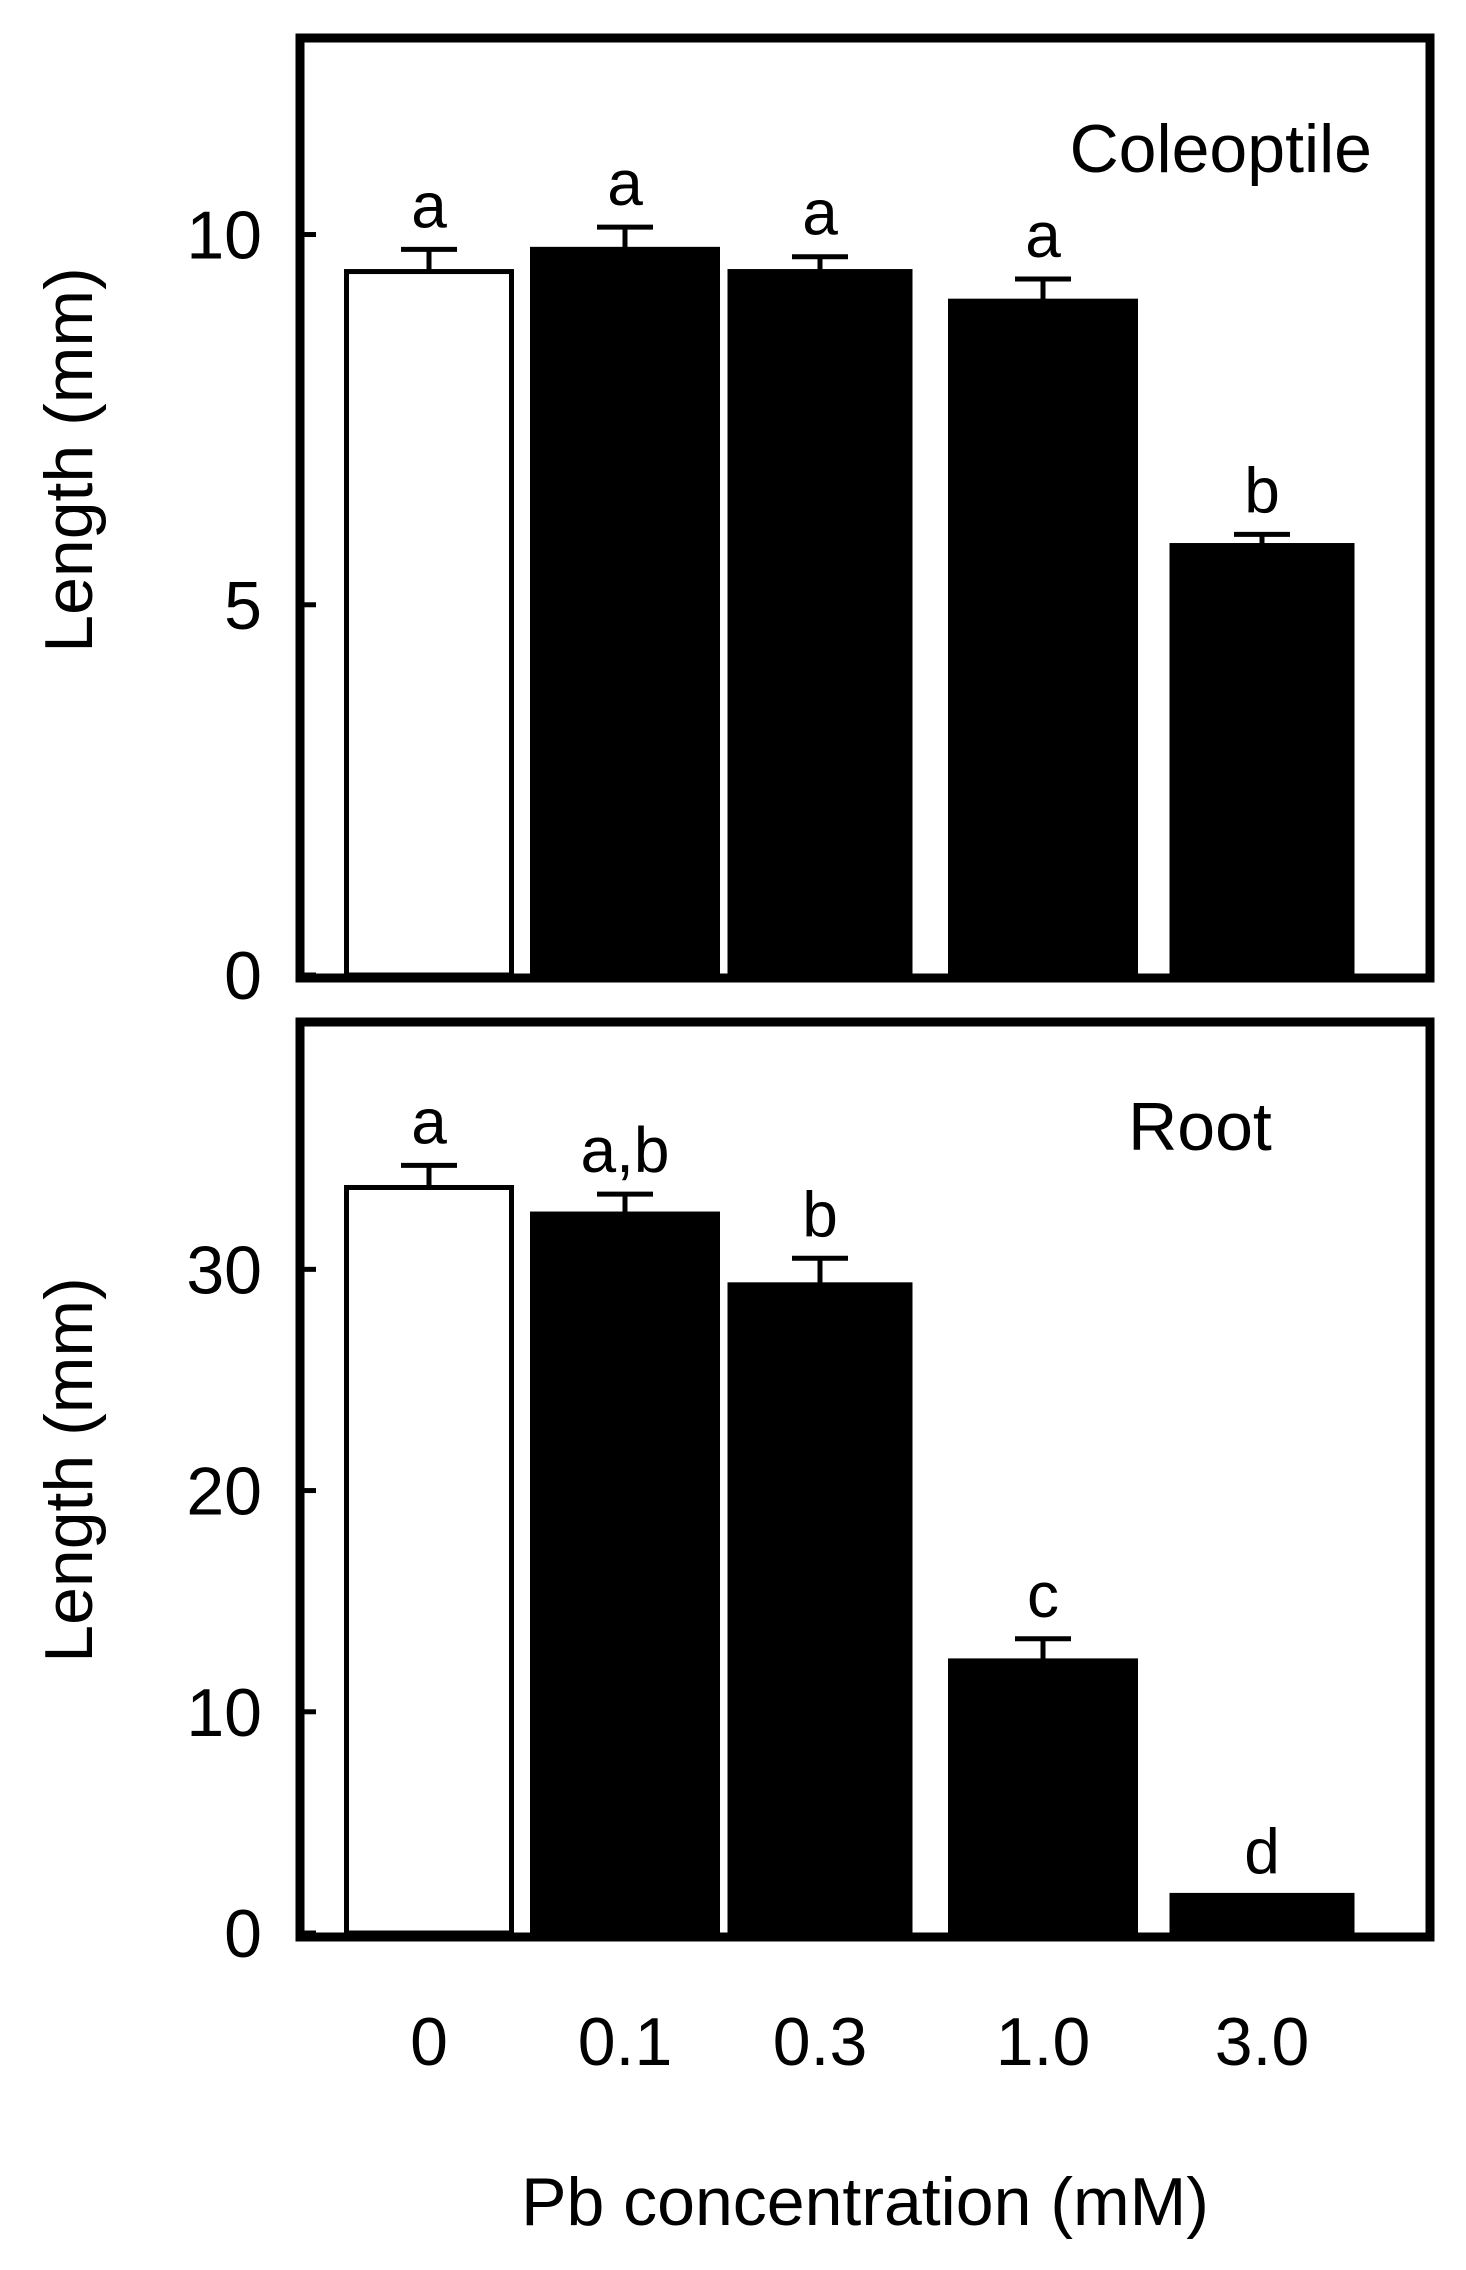  What do you see at coordinates (1043, 2042) in the screenshot?
I see `x-tick-label: 1.0` at bounding box center [1043, 2042].